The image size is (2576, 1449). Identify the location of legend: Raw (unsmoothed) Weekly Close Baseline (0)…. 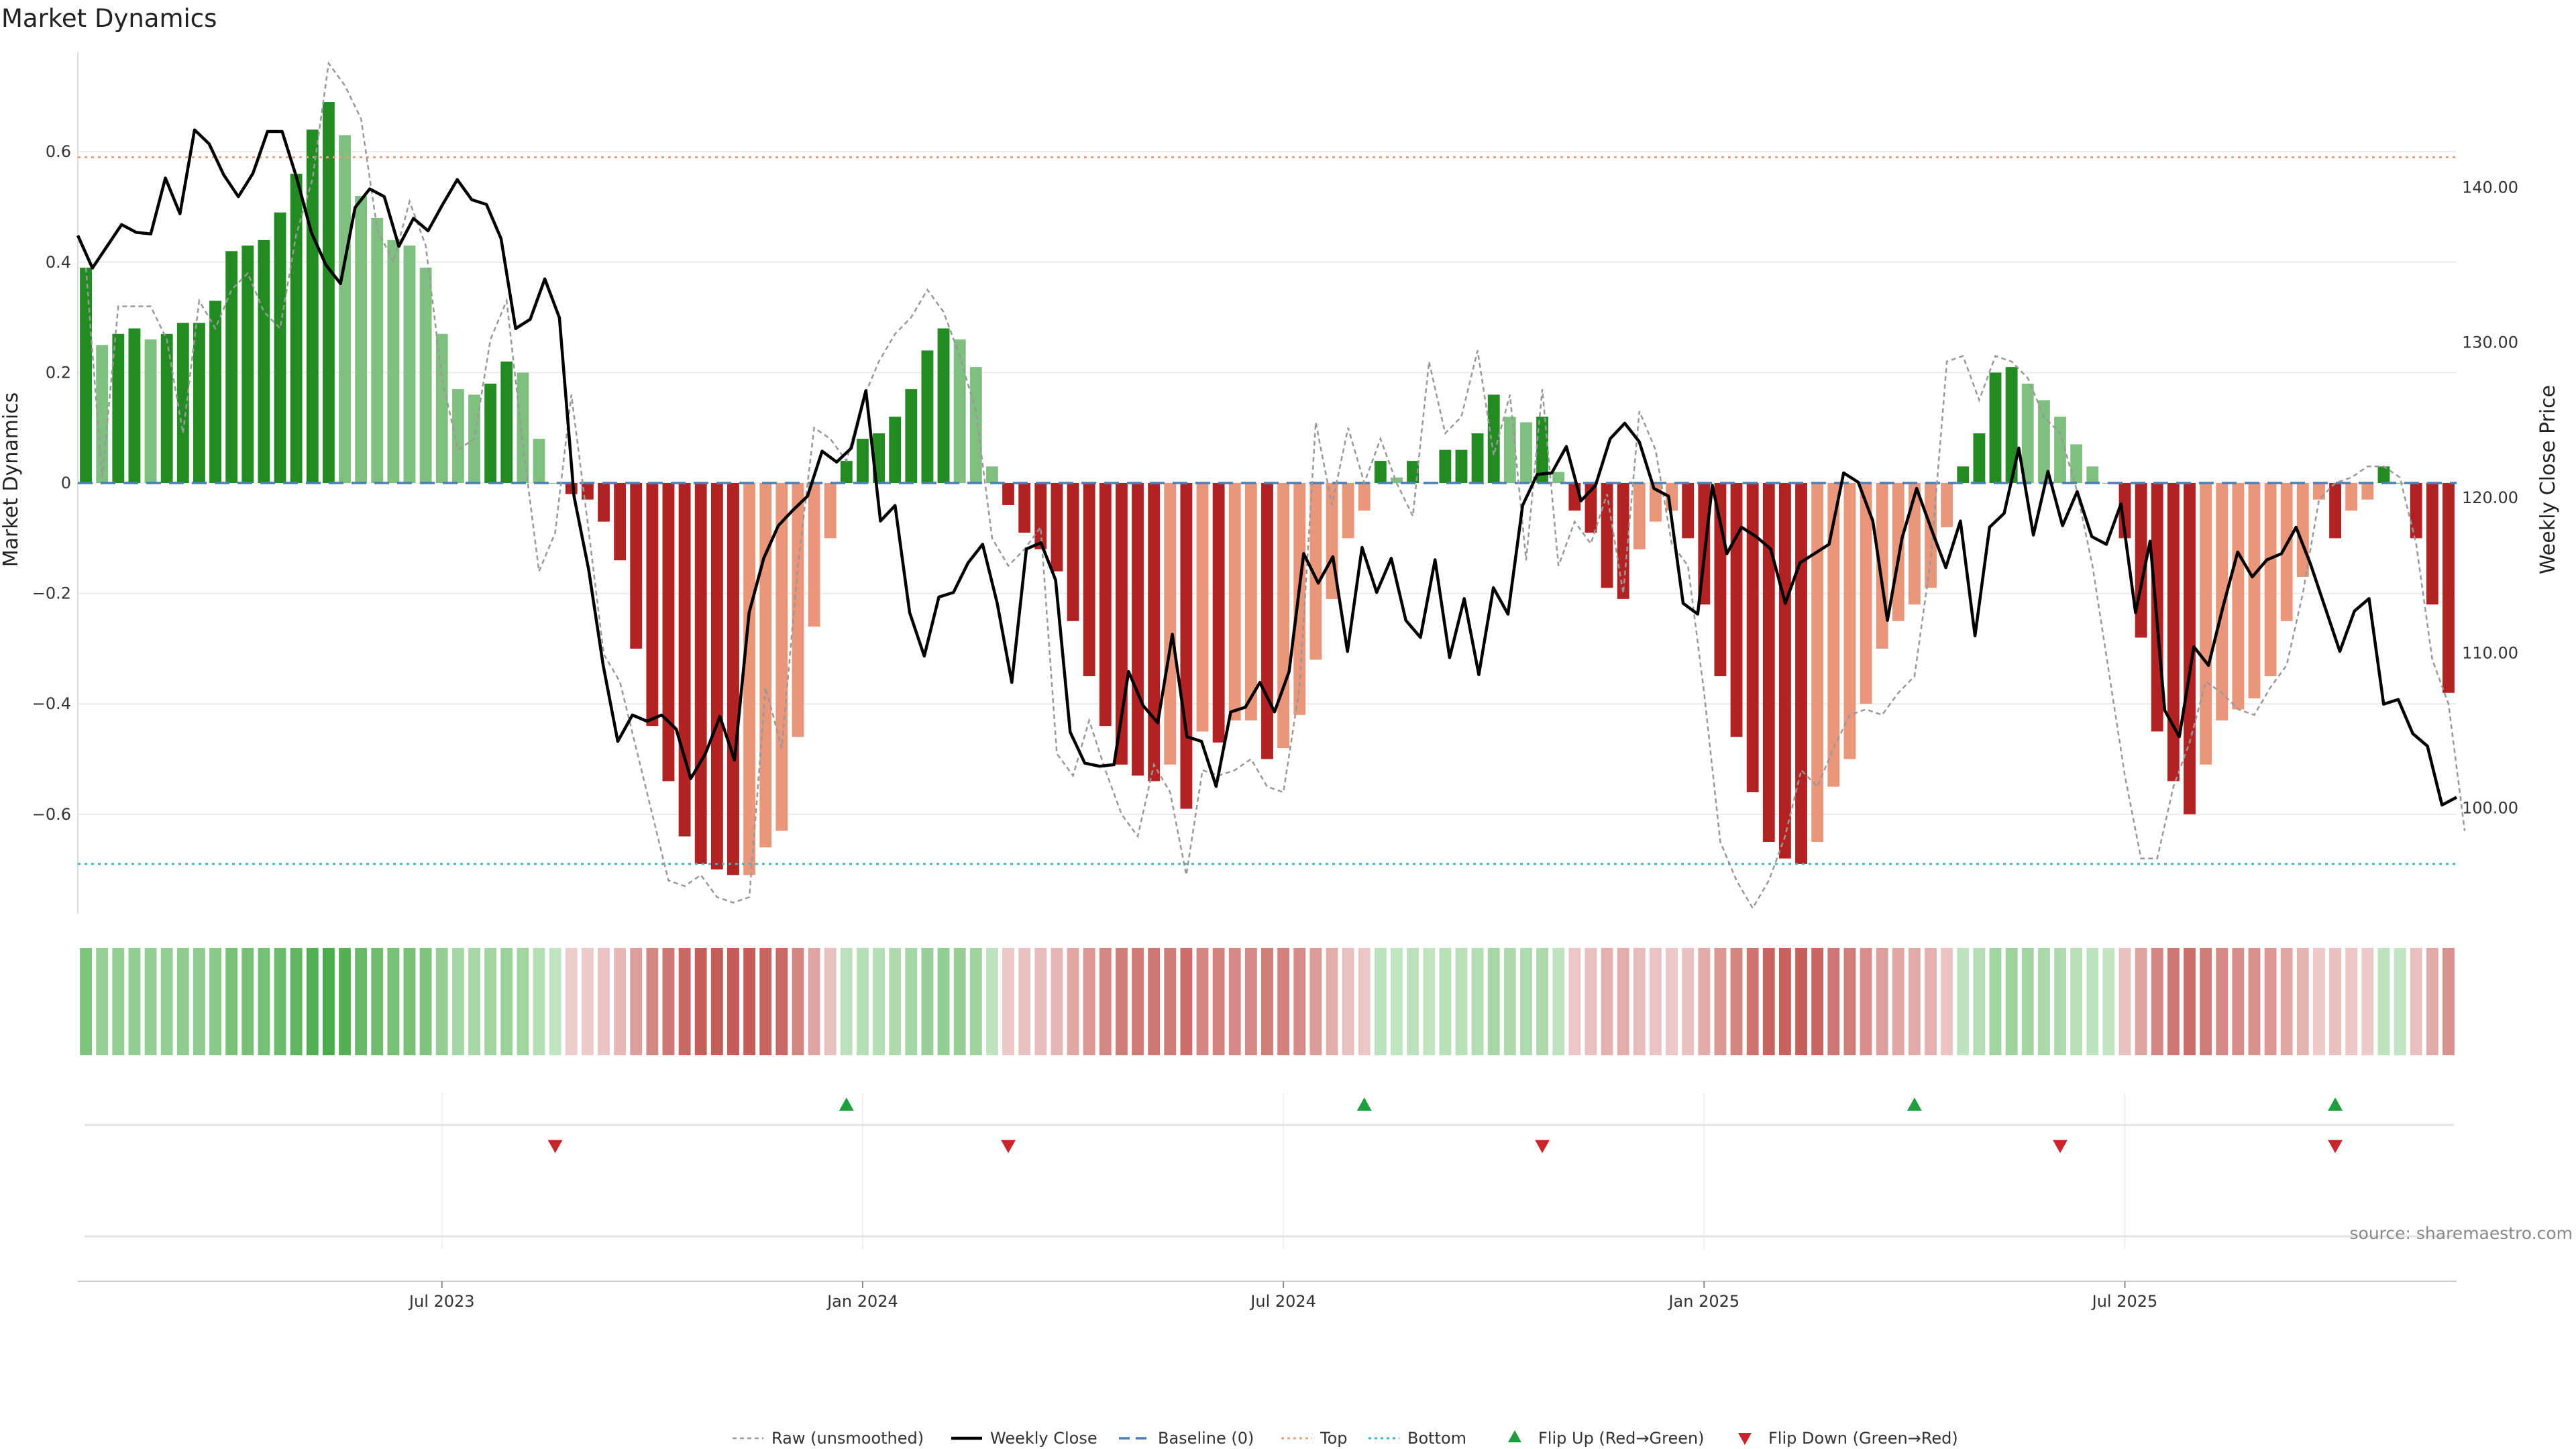
(1345, 1438).